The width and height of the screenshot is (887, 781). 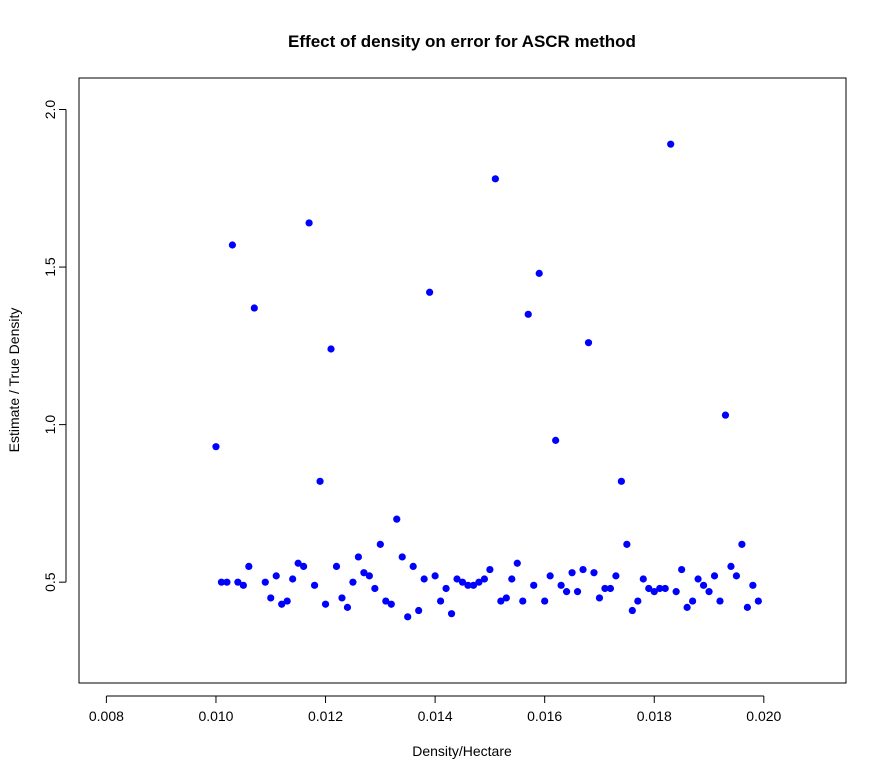 What do you see at coordinates (462, 751) in the screenshot?
I see `x-axis-label: Density/Hectare` at bounding box center [462, 751].